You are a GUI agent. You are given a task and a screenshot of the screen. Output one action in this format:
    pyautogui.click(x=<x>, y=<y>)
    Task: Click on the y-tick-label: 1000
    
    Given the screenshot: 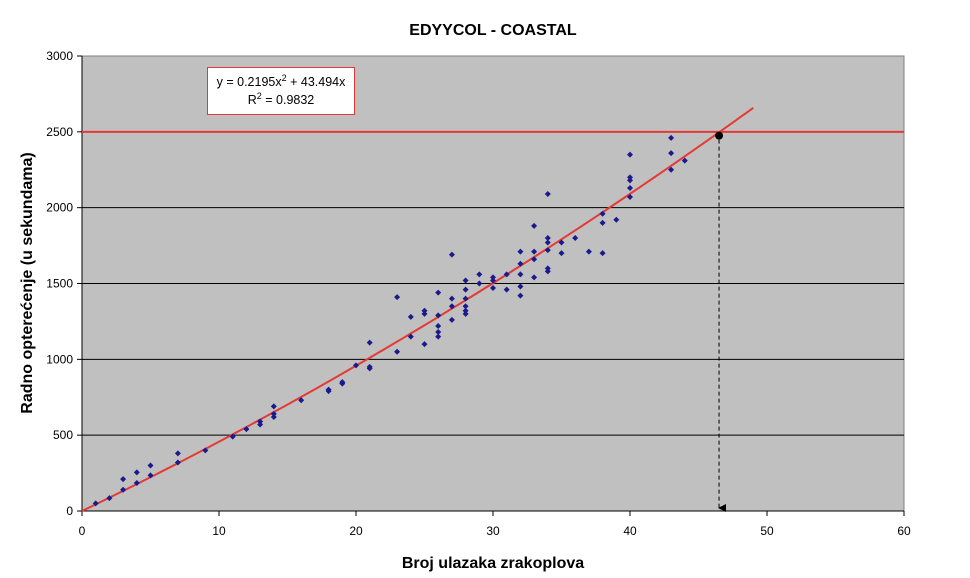 What is the action you would take?
    pyautogui.click(x=59, y=359)
    